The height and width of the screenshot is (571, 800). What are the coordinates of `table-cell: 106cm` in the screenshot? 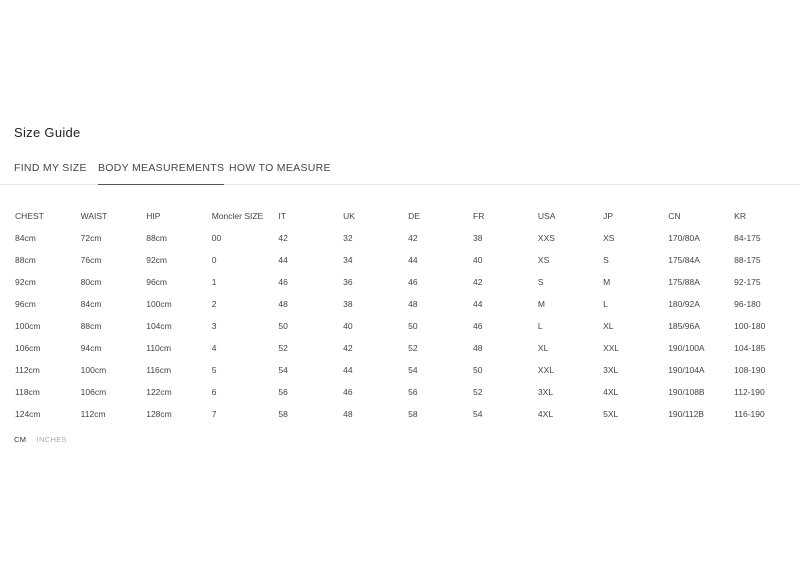 It's located at (28, 348).